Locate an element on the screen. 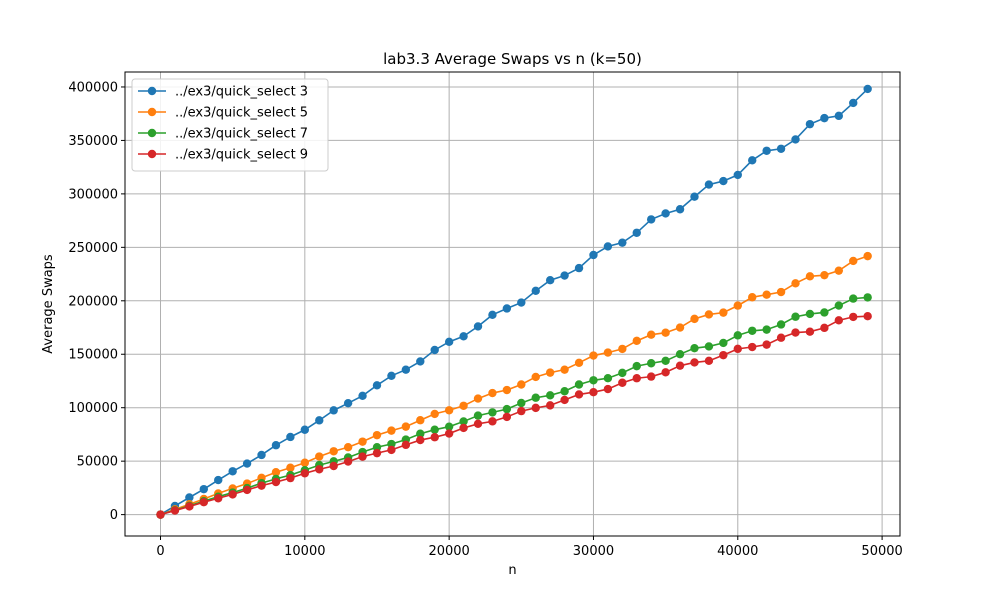 The width and height of the screenshot is (1000, 600). legend-entry-label: ../ex3/quick_select 7 is located at coordinates (241, 134).